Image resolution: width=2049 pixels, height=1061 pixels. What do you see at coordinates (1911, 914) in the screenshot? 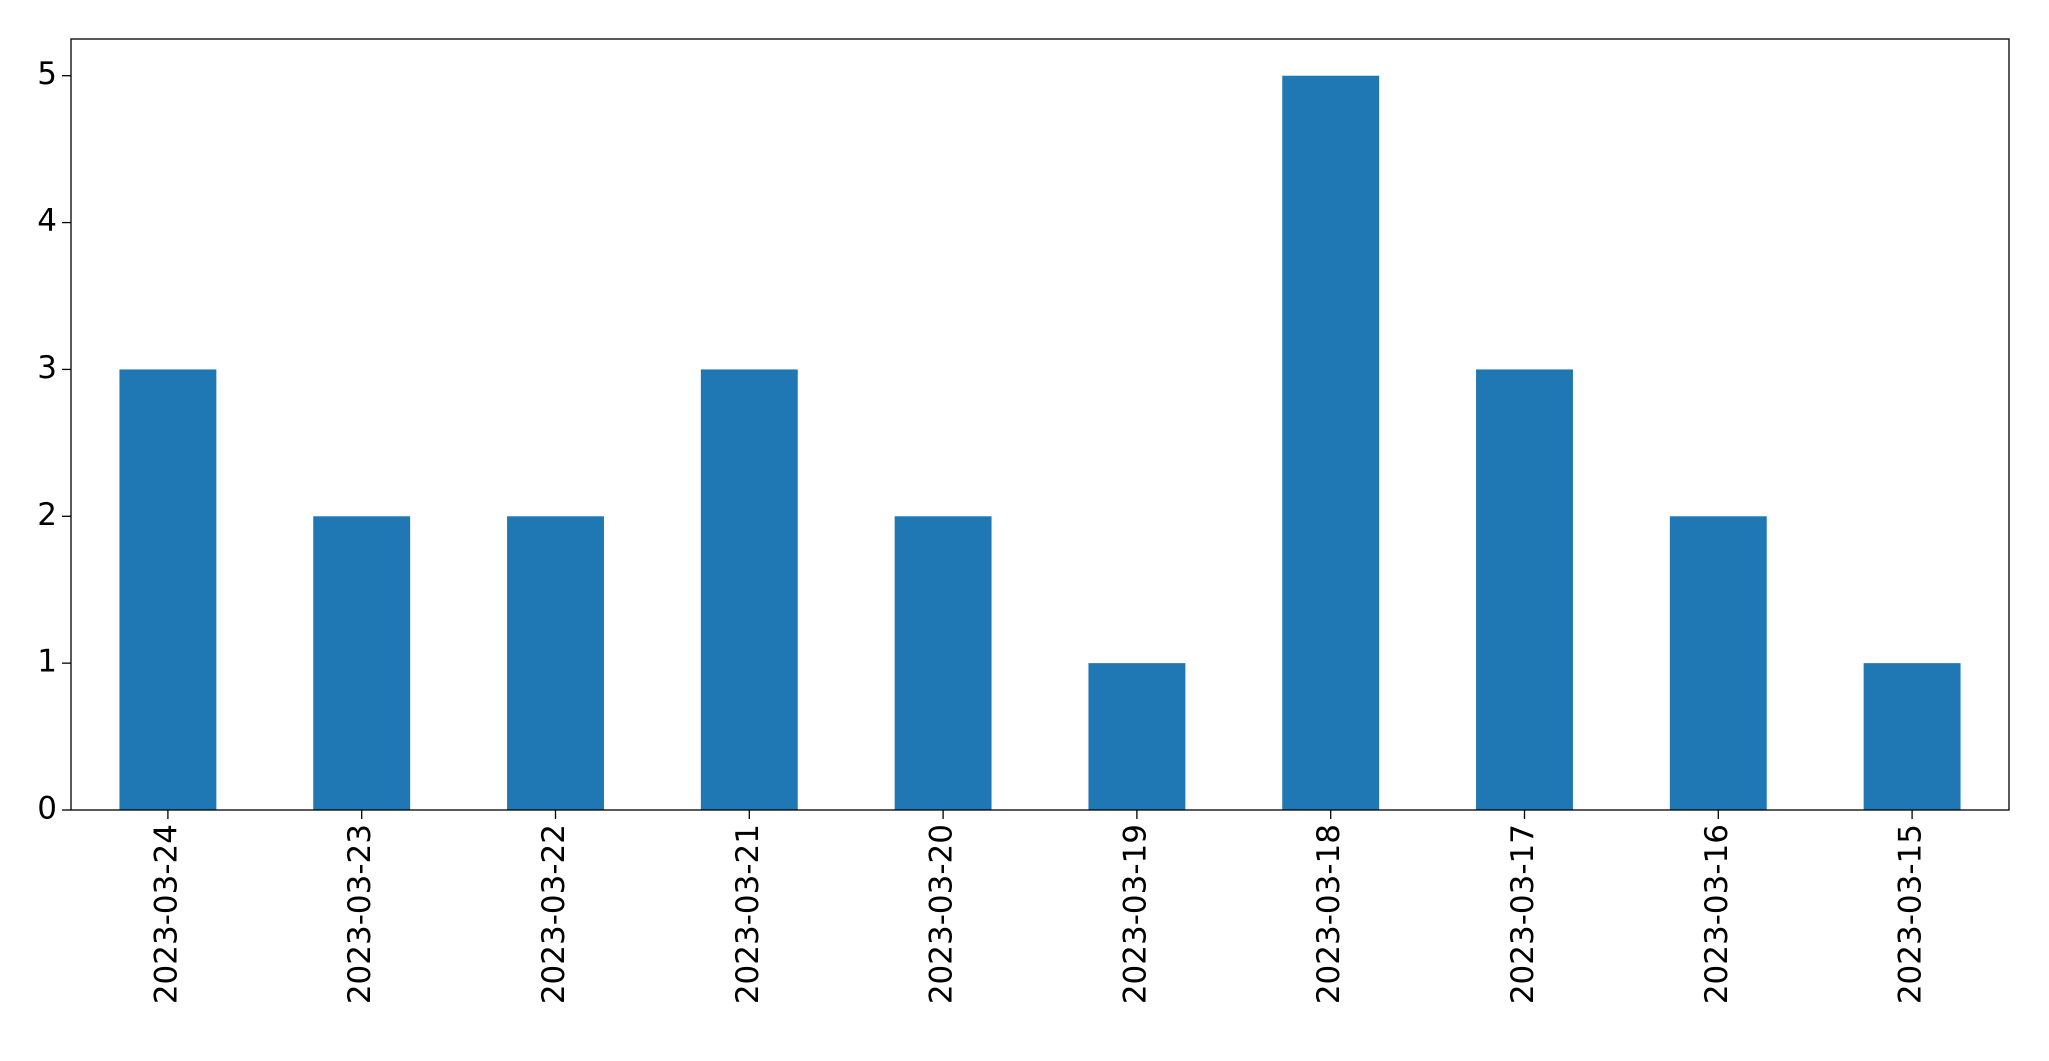
I see `x-tick-label: 2023-03-15` at bounding box center [1911, 914].